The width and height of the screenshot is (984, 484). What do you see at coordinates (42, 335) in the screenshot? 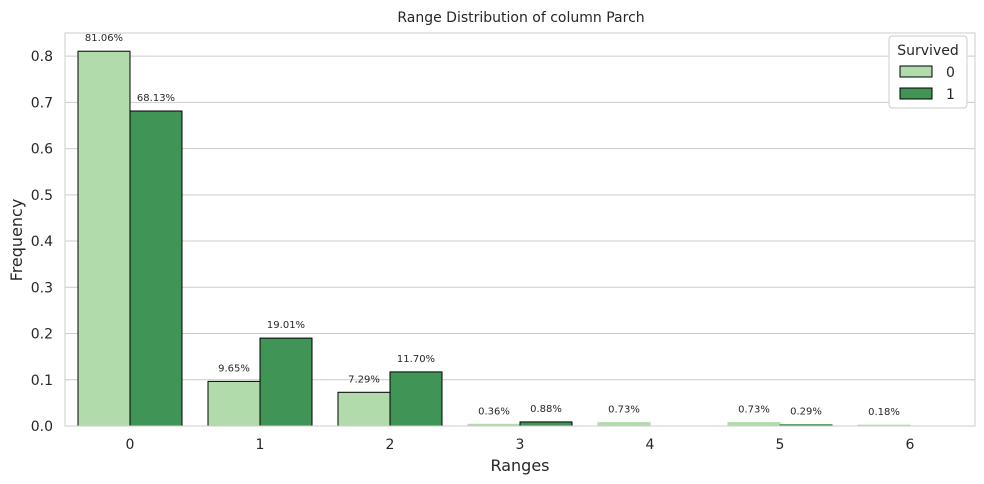
I see `y-tick-label: 0.2` at bounding box center [42, 335].